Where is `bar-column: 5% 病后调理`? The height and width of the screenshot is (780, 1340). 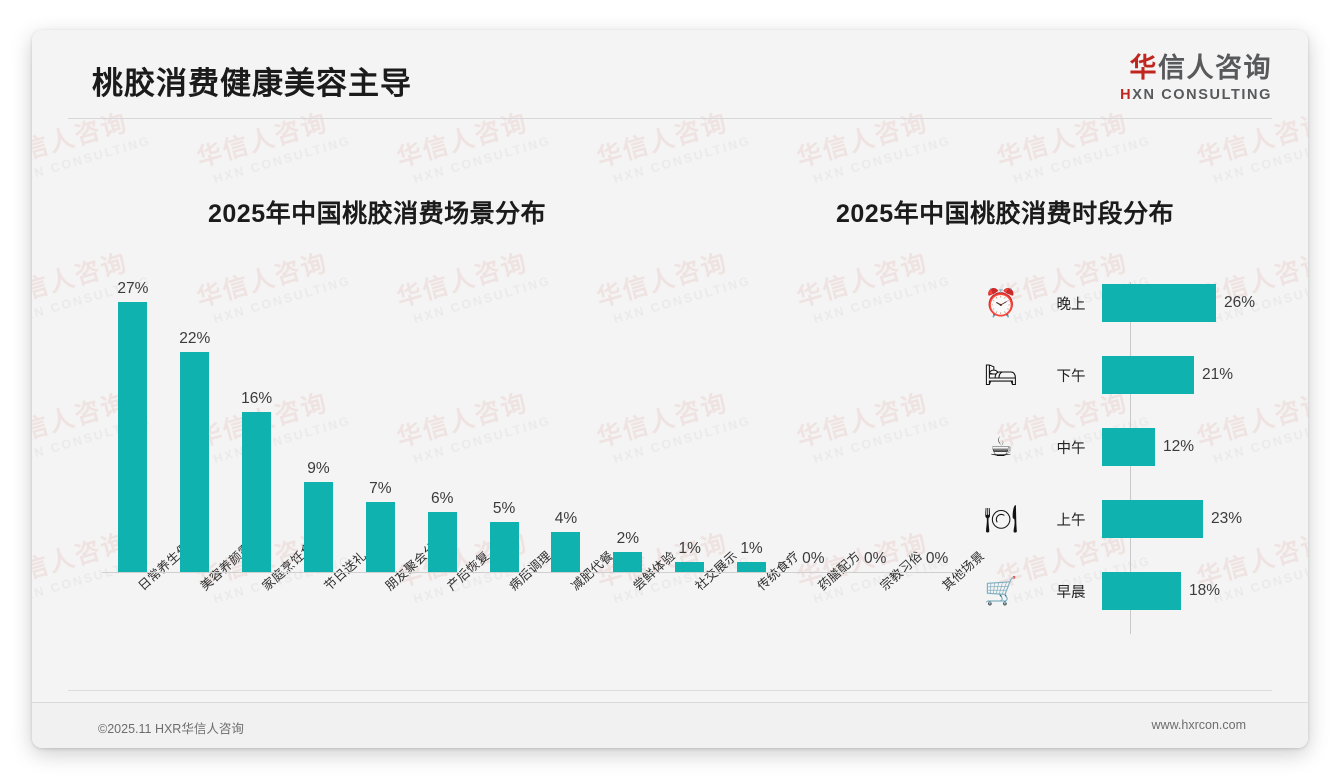
bar-column: 5% 病后调理 is located at coordinates (513, 432).